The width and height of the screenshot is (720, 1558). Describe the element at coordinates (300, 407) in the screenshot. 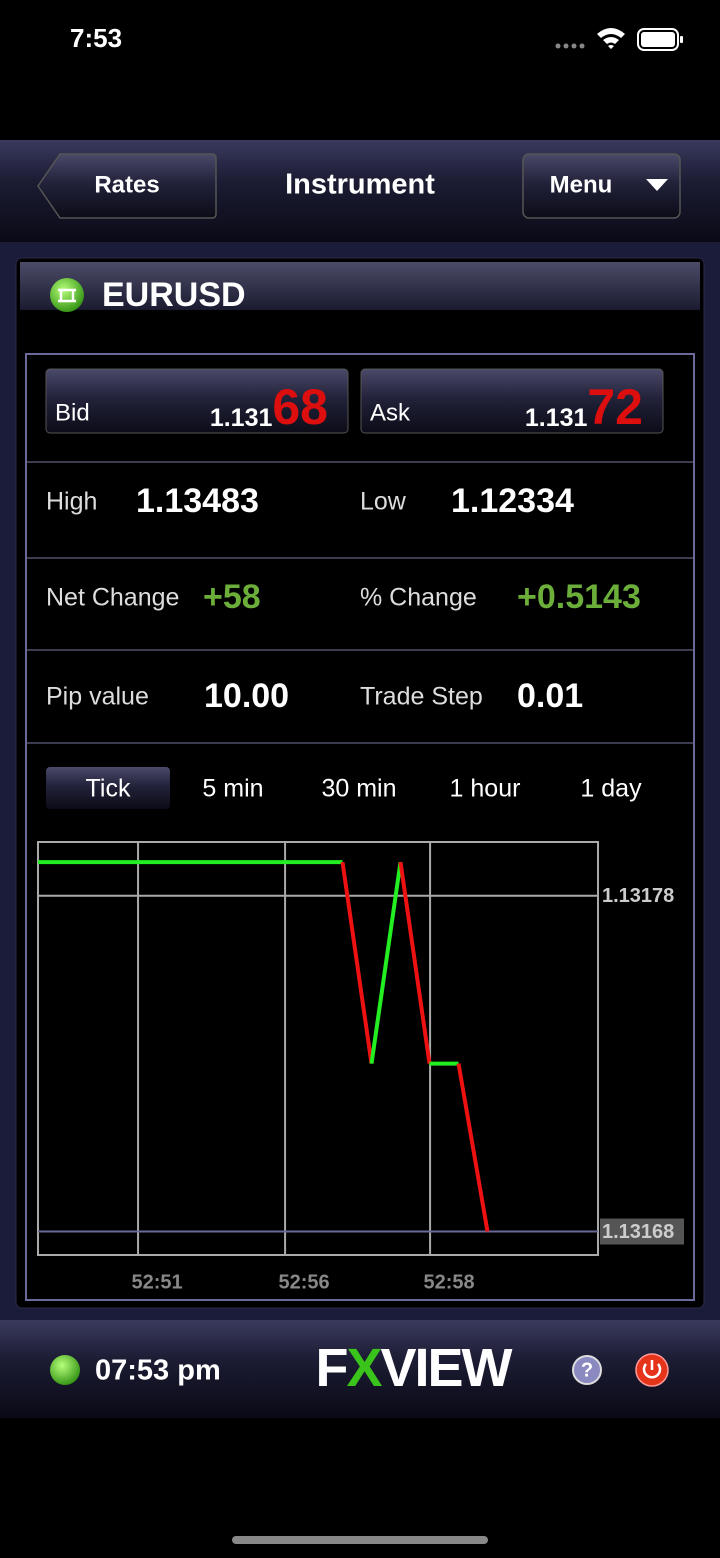

I see `bid-pips: 68` at that location.